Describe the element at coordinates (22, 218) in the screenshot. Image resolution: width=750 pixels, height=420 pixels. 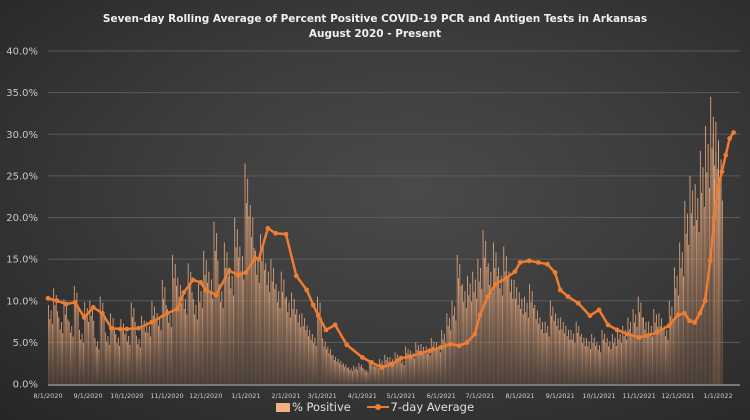
I see `y-tick-label: 20.0%` at that location.